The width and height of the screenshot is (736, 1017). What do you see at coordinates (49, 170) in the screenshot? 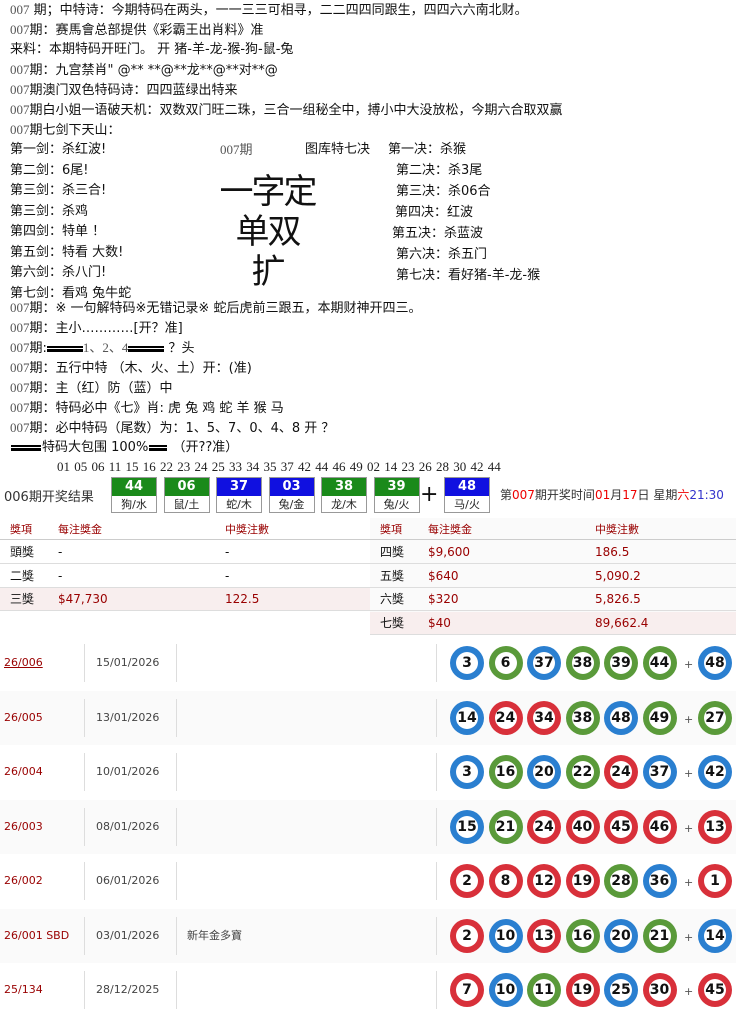
I see `sword-item: 第二剑：6尾!` at bounding box center [49, 170].